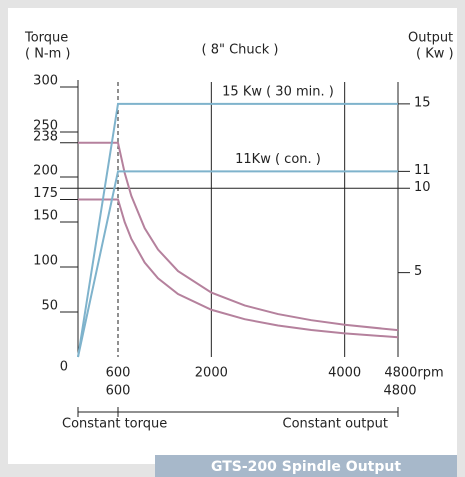 This screenshot has width=465, height=477. Describe the element at coordinates (45, 216) in the screenshot. I see `y-tick-label: 150` at that location.